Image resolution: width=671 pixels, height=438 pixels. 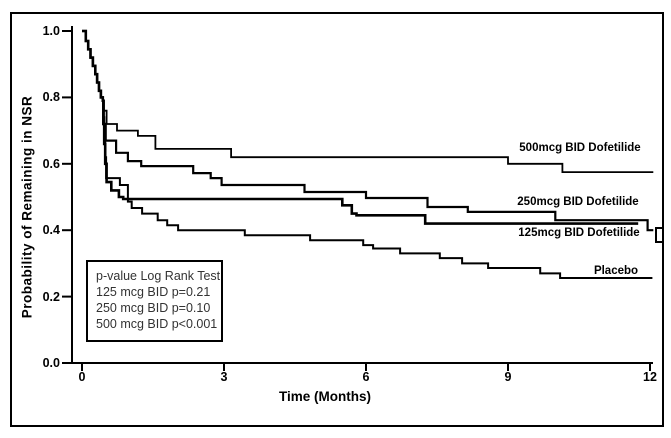 I want to click on annotation-line-500: 500 mcg BID p<0.001, so click(x=157, y=324).